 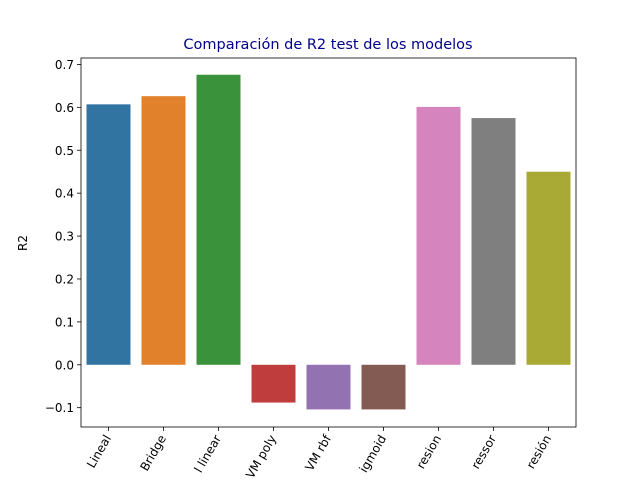 I want to click on x-tick-label-4: VM rbf, so click(x=318, y=453).